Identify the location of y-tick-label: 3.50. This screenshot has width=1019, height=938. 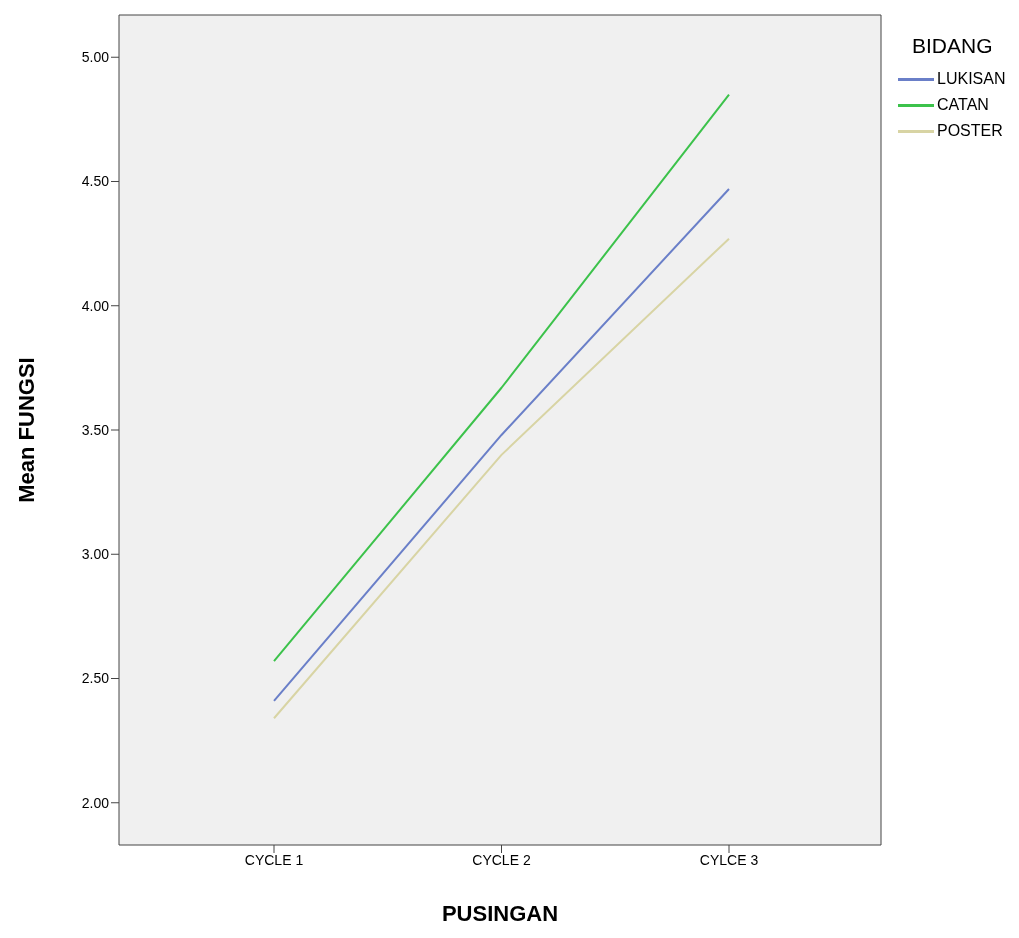
(95, 429).